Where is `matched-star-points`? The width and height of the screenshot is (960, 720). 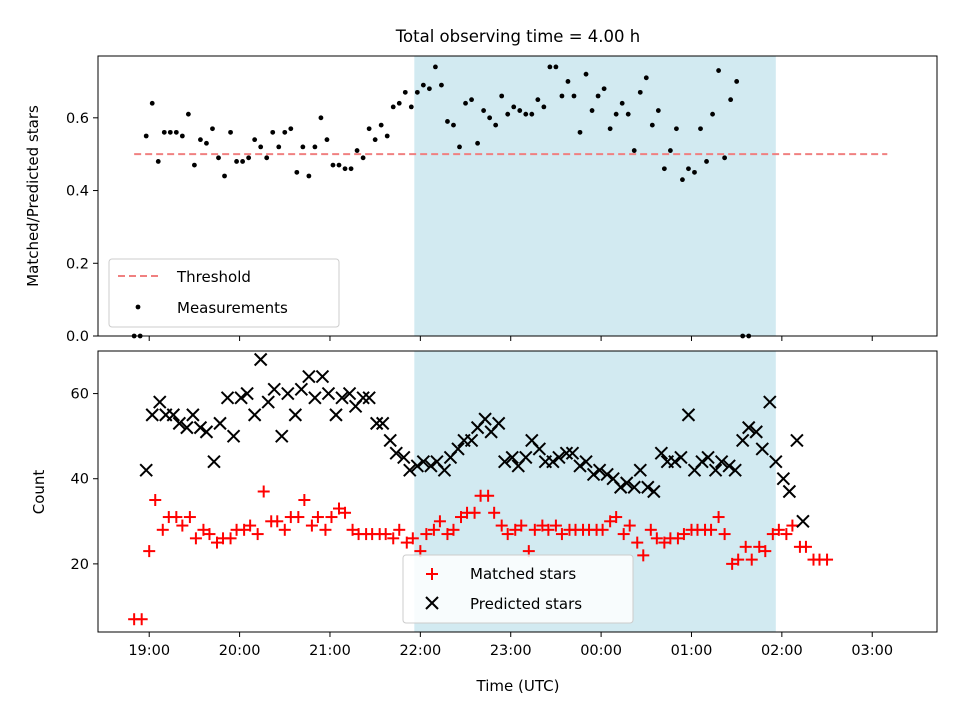 matched-star-points is located at coordinates (481, 555).